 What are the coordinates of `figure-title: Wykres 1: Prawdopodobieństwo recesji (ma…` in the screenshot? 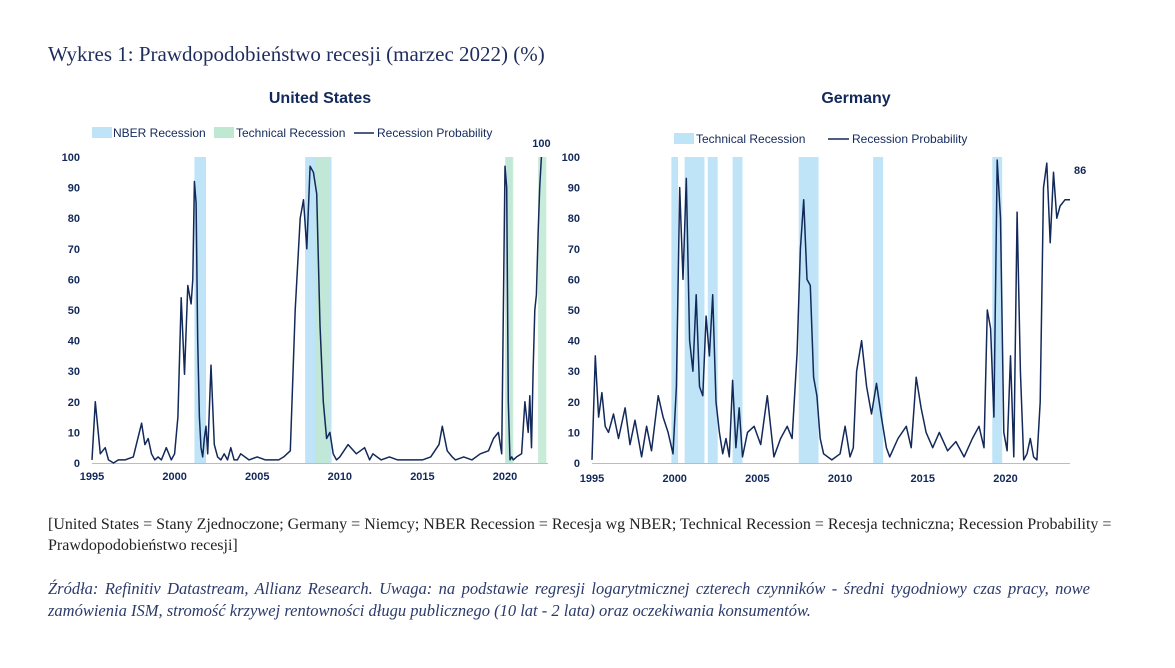 It's located at (296, 54).